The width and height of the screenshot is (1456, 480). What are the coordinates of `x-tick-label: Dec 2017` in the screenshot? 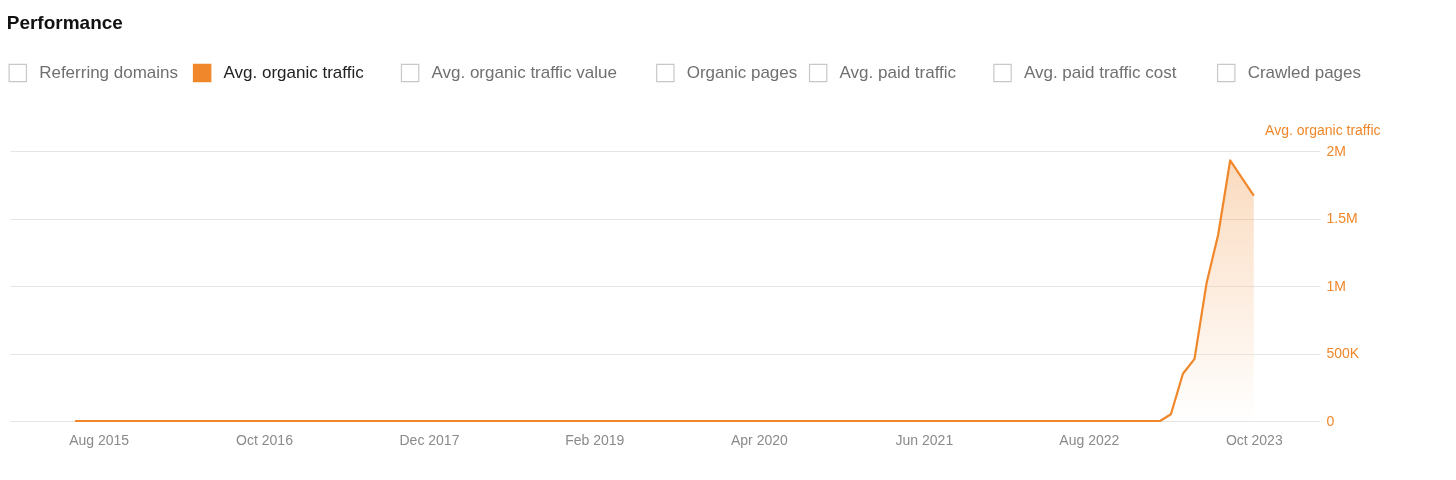 It's located at (429, 439).